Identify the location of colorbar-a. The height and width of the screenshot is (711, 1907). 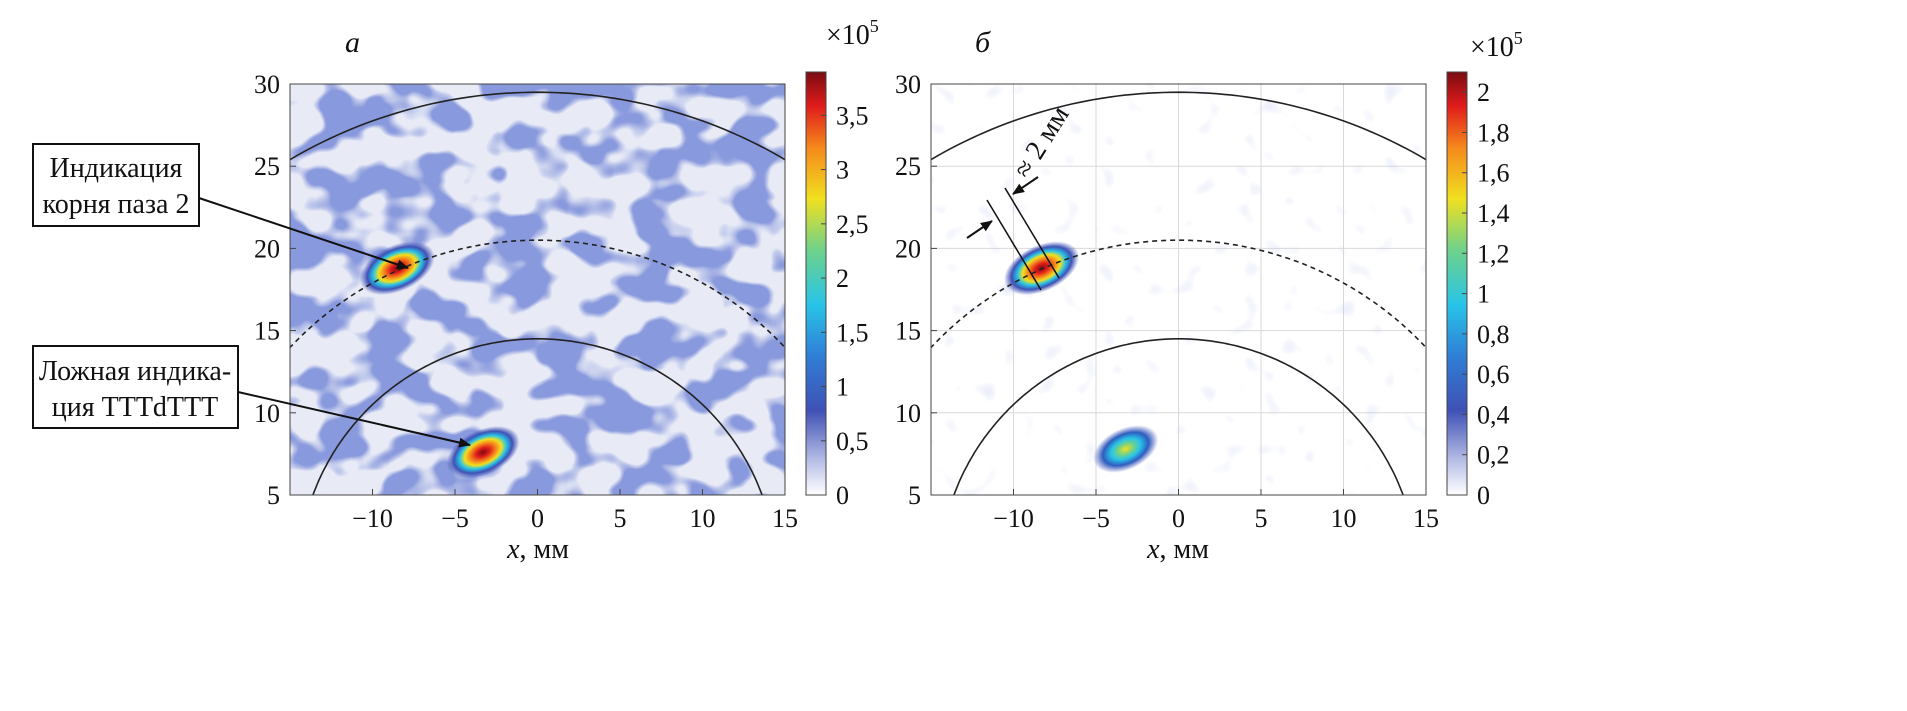
(816, 283).